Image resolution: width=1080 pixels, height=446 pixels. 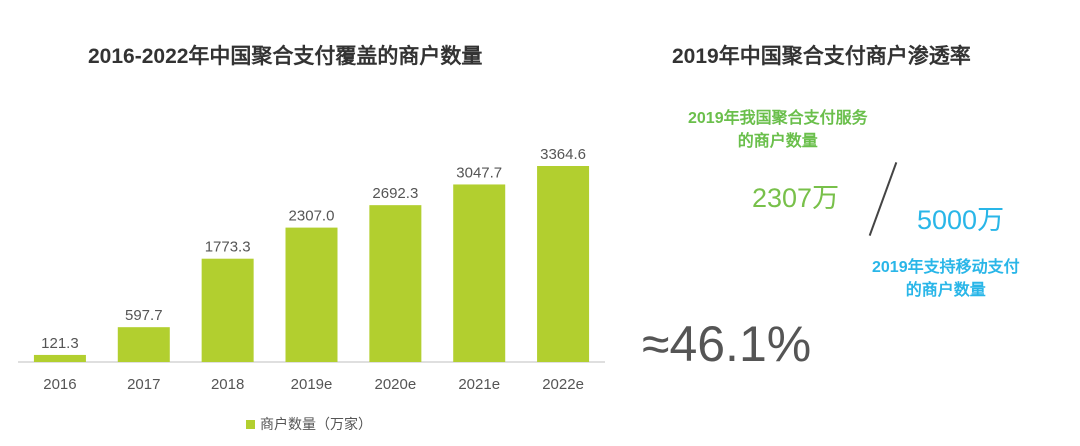 What do you see at coordinates (59, 384) in the screenshot?
I see `x-tick-2016: 2016` at bounding box center [59, 384].